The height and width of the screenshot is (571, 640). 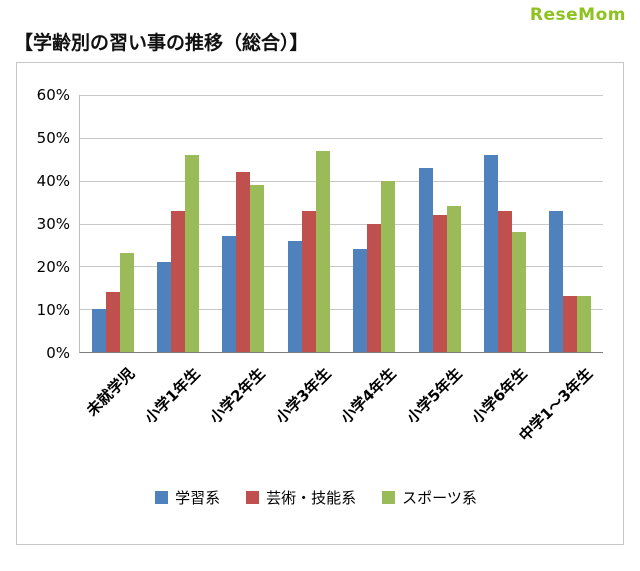 What do you see at coordinates (53, 138) in the screenshot?
I see `y-tick-label: 50%` at bounding box center [53, 138].